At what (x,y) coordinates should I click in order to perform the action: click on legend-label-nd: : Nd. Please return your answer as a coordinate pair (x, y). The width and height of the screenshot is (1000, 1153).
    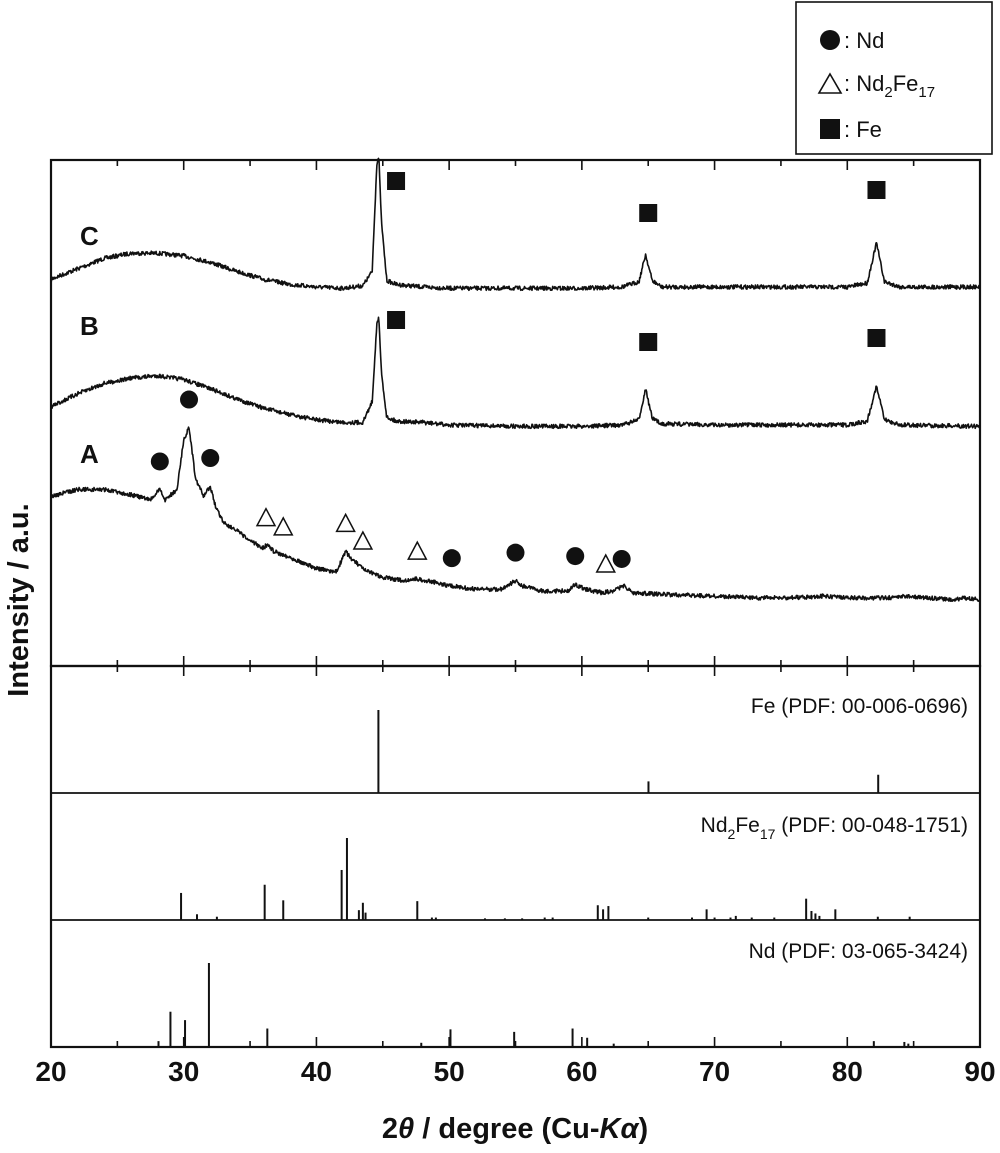
    Looking at the image, I should click on (864, 40).